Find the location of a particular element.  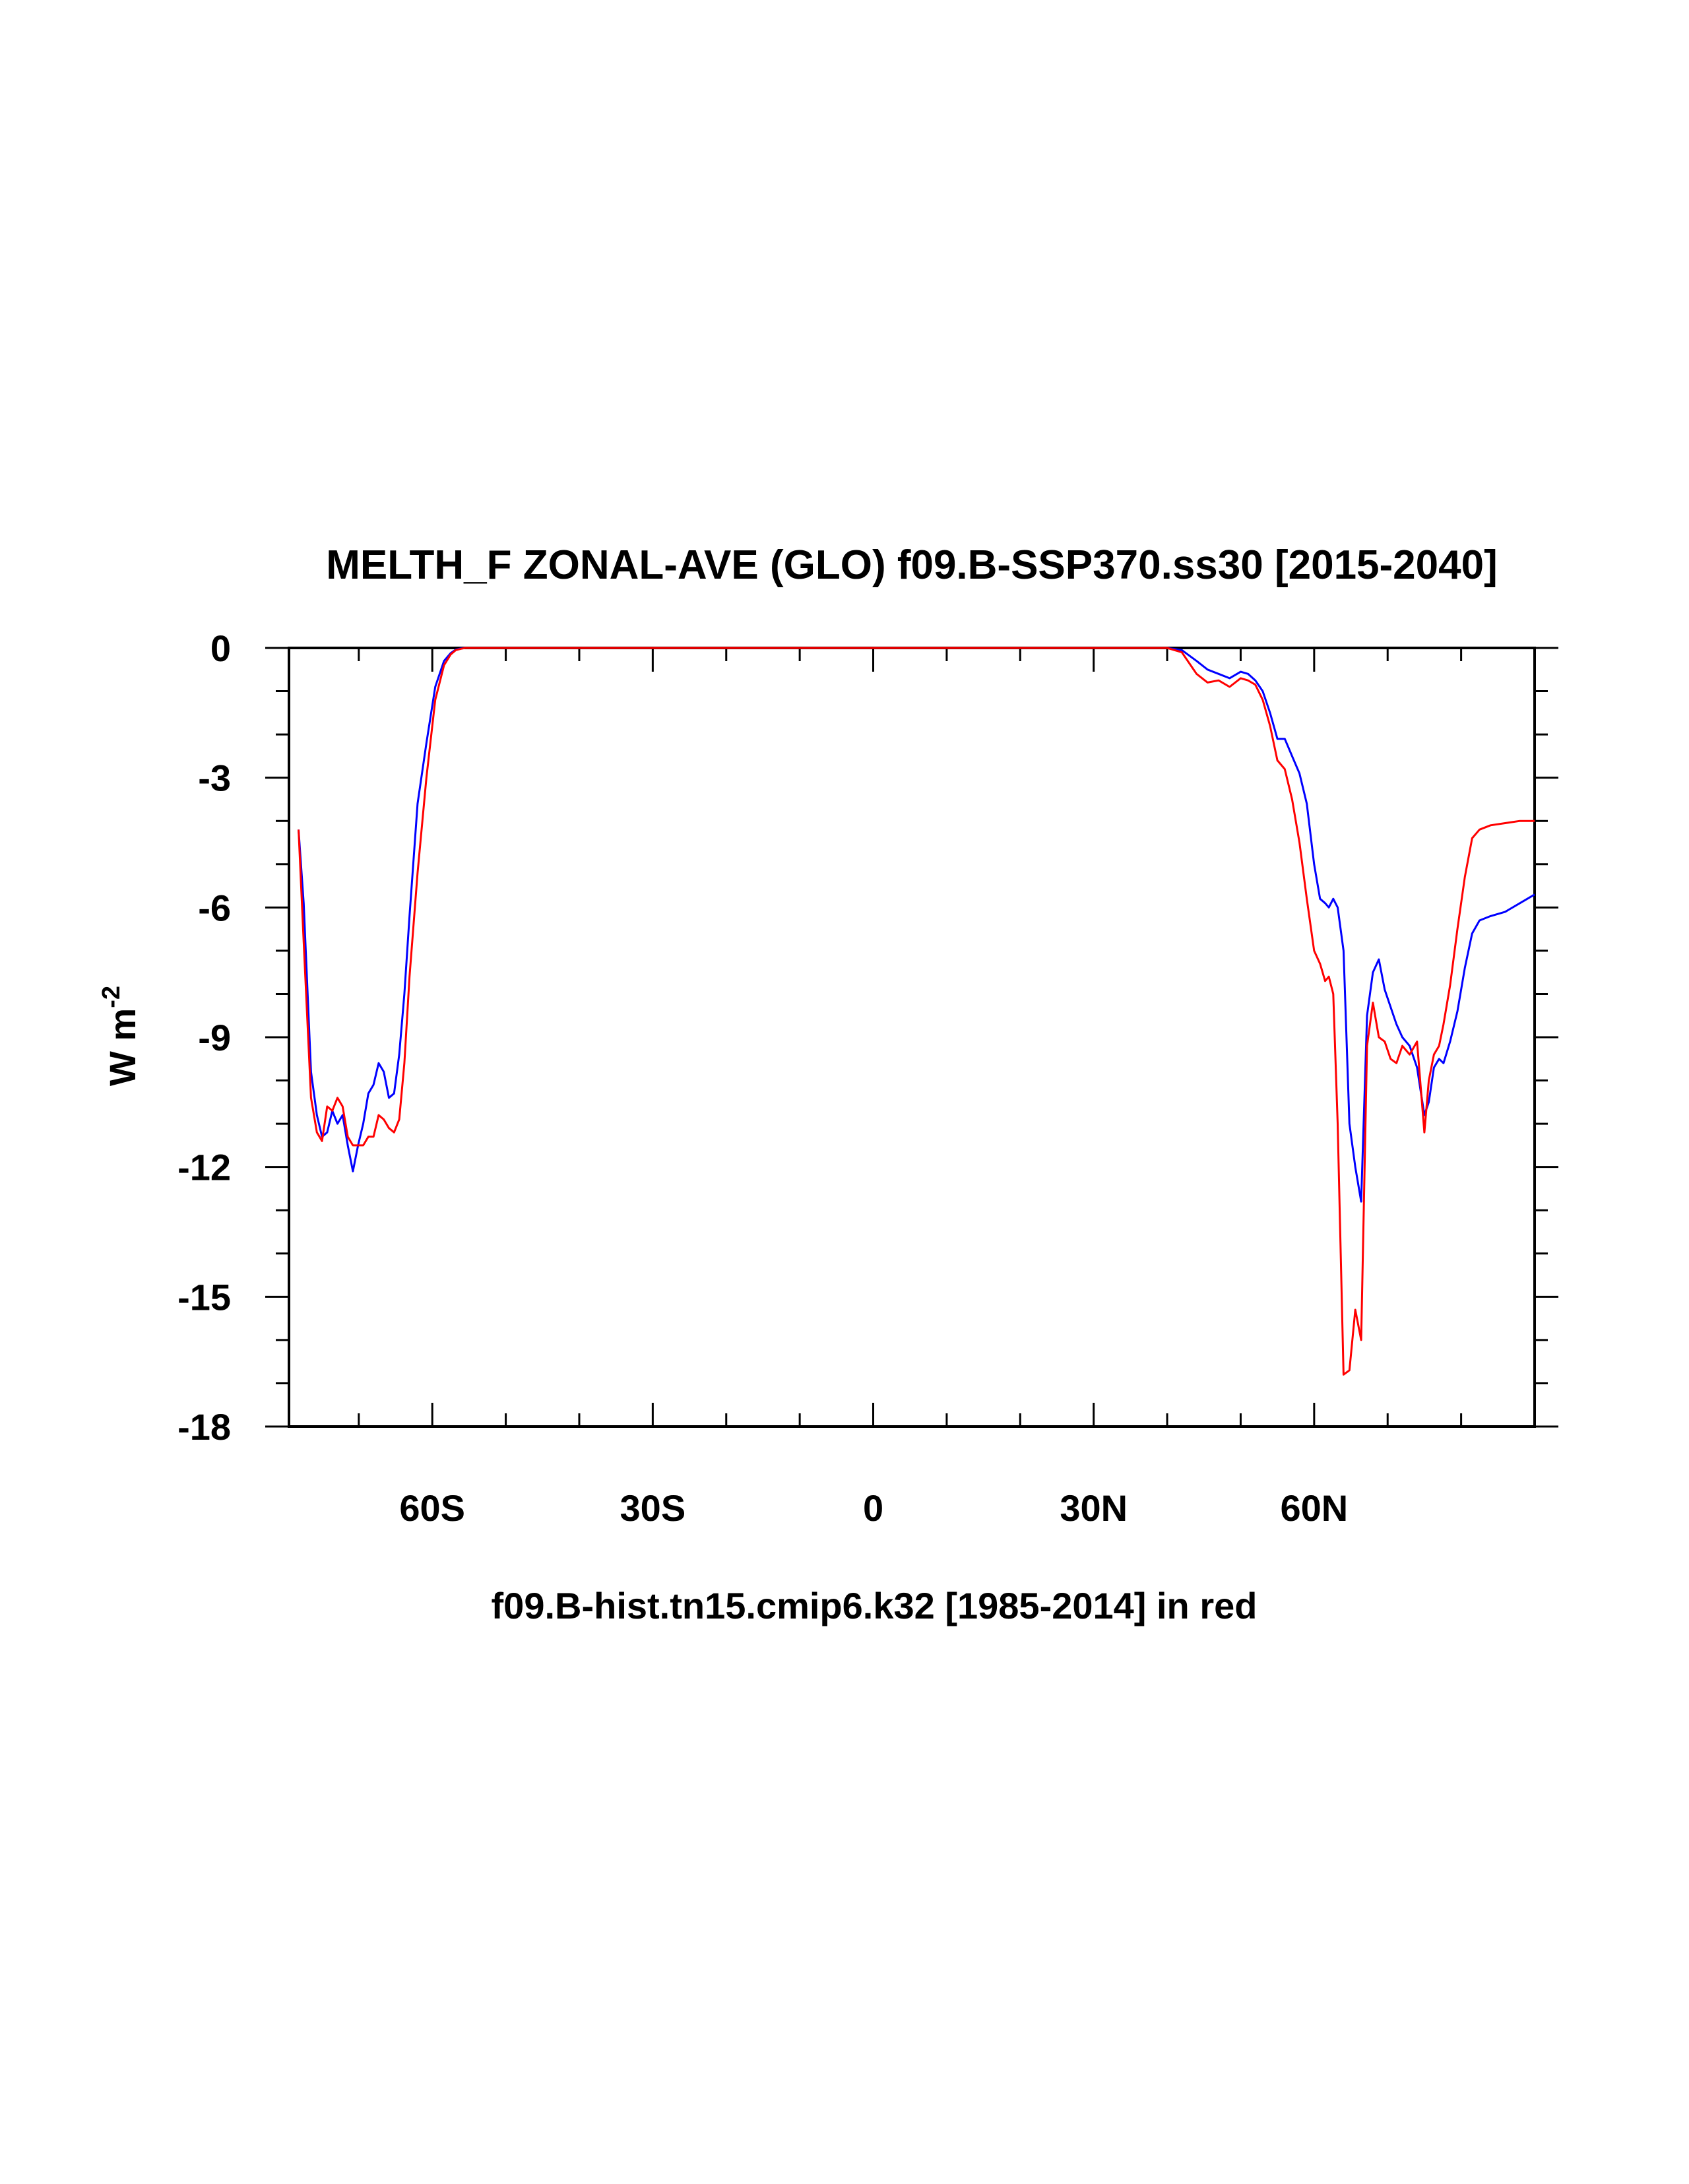

x-tick-label: 60N is located at coordinates (1314, 1508).